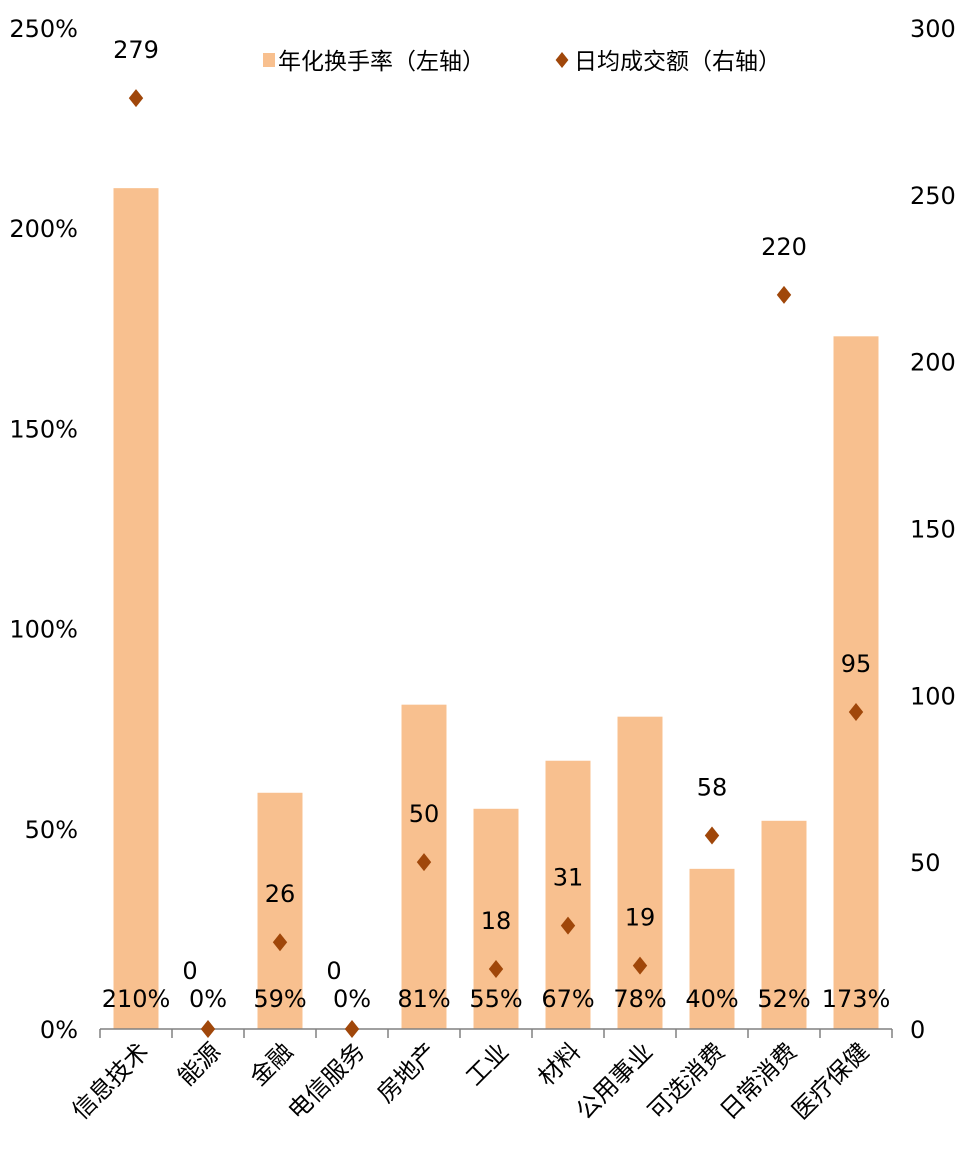 Image resolution: width=975 pixels, height=1167 pixels. What do you see at coordinates (933, 363) in the screenshot?
I see `right-axis-tick-label: 200` at bounding box center [933, 363].